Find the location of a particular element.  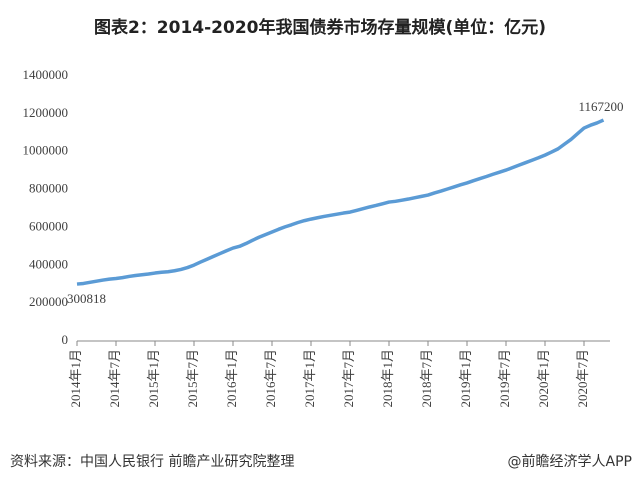

x-tick-label: 2015年1月 is located at coordinates (153, 378).